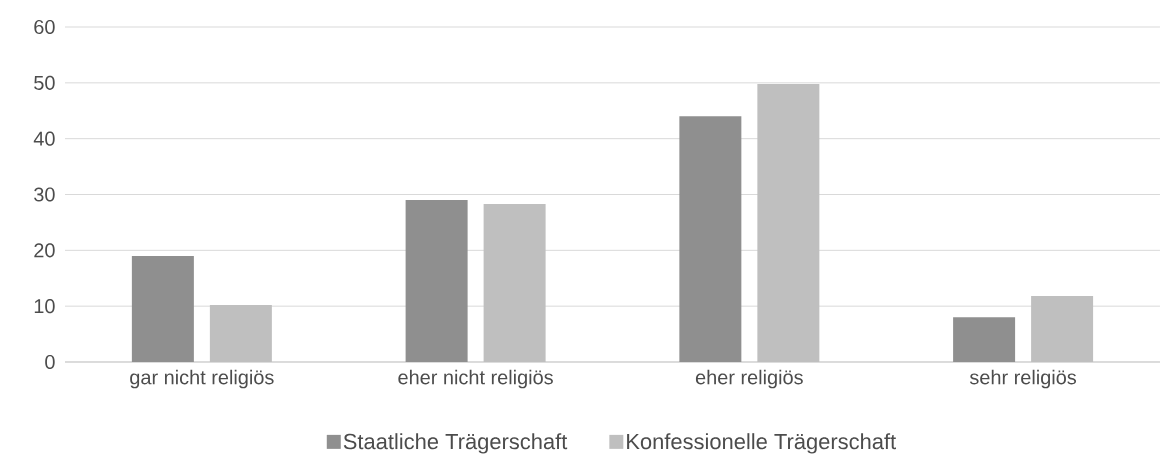 The image size is (1170, 469). What do you see at coordinates (761, 443) in the screenshot?
I see `legend-label: Konfessionelle Trägerschaft` at bounding box center [761, 443].